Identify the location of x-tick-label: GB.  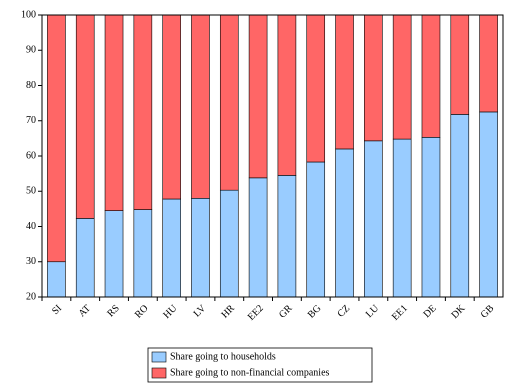
(488, 312).